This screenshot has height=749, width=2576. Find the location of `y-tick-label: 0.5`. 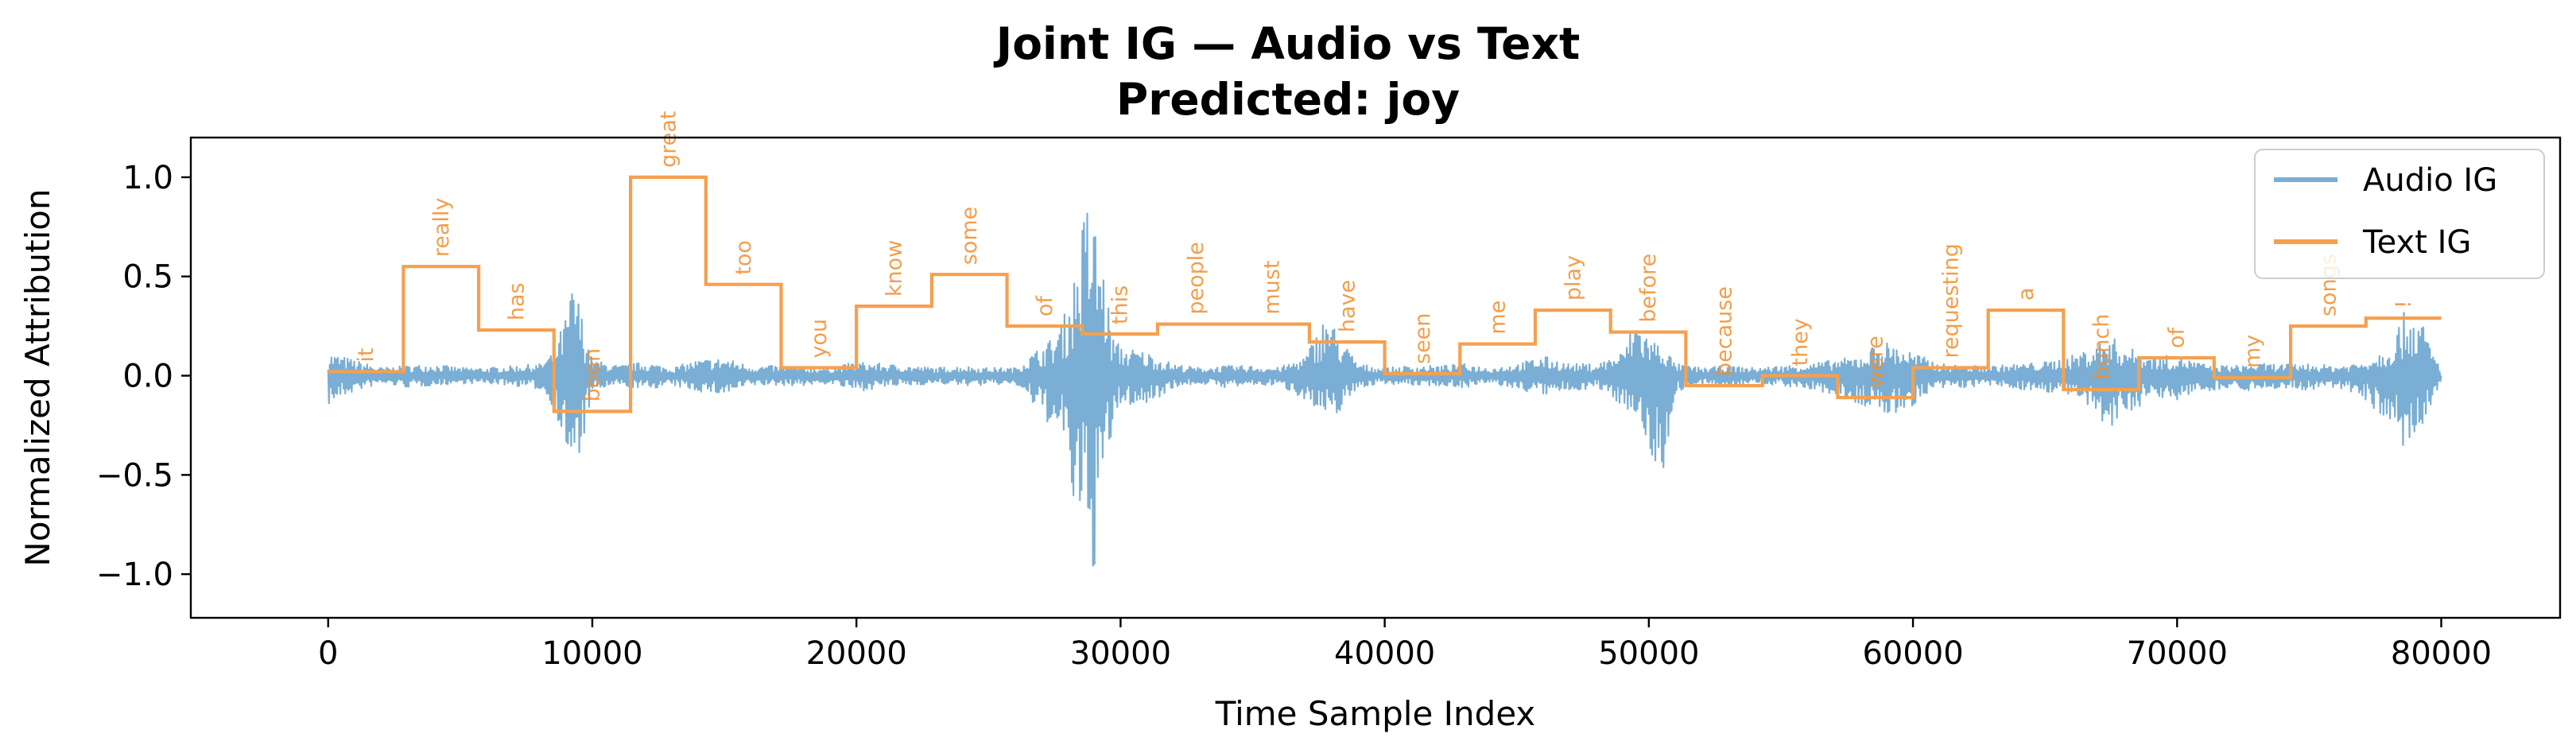

y-tick-label: 0.5 is located at coordinates (147, 277).